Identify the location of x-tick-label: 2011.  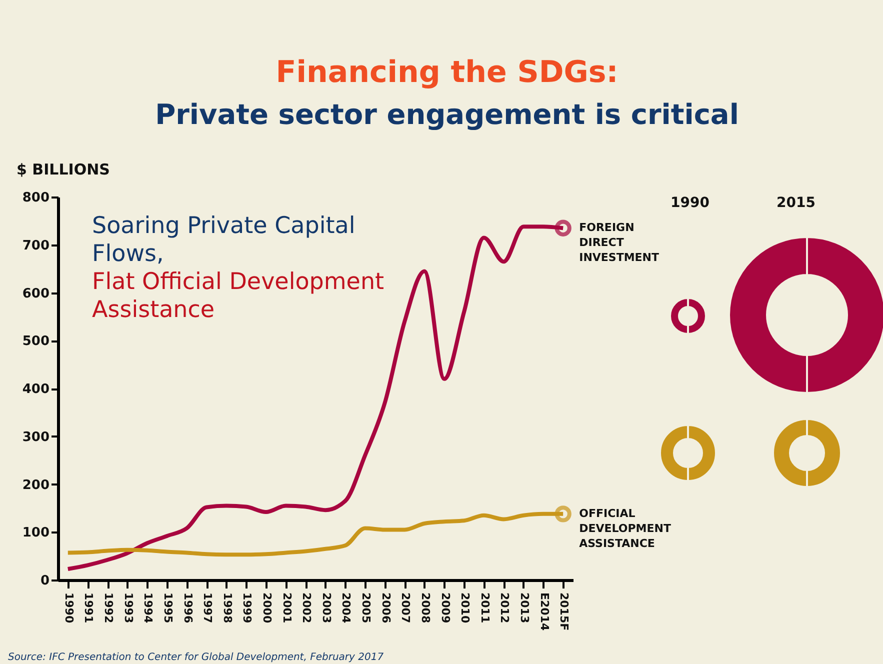
(485, 608).